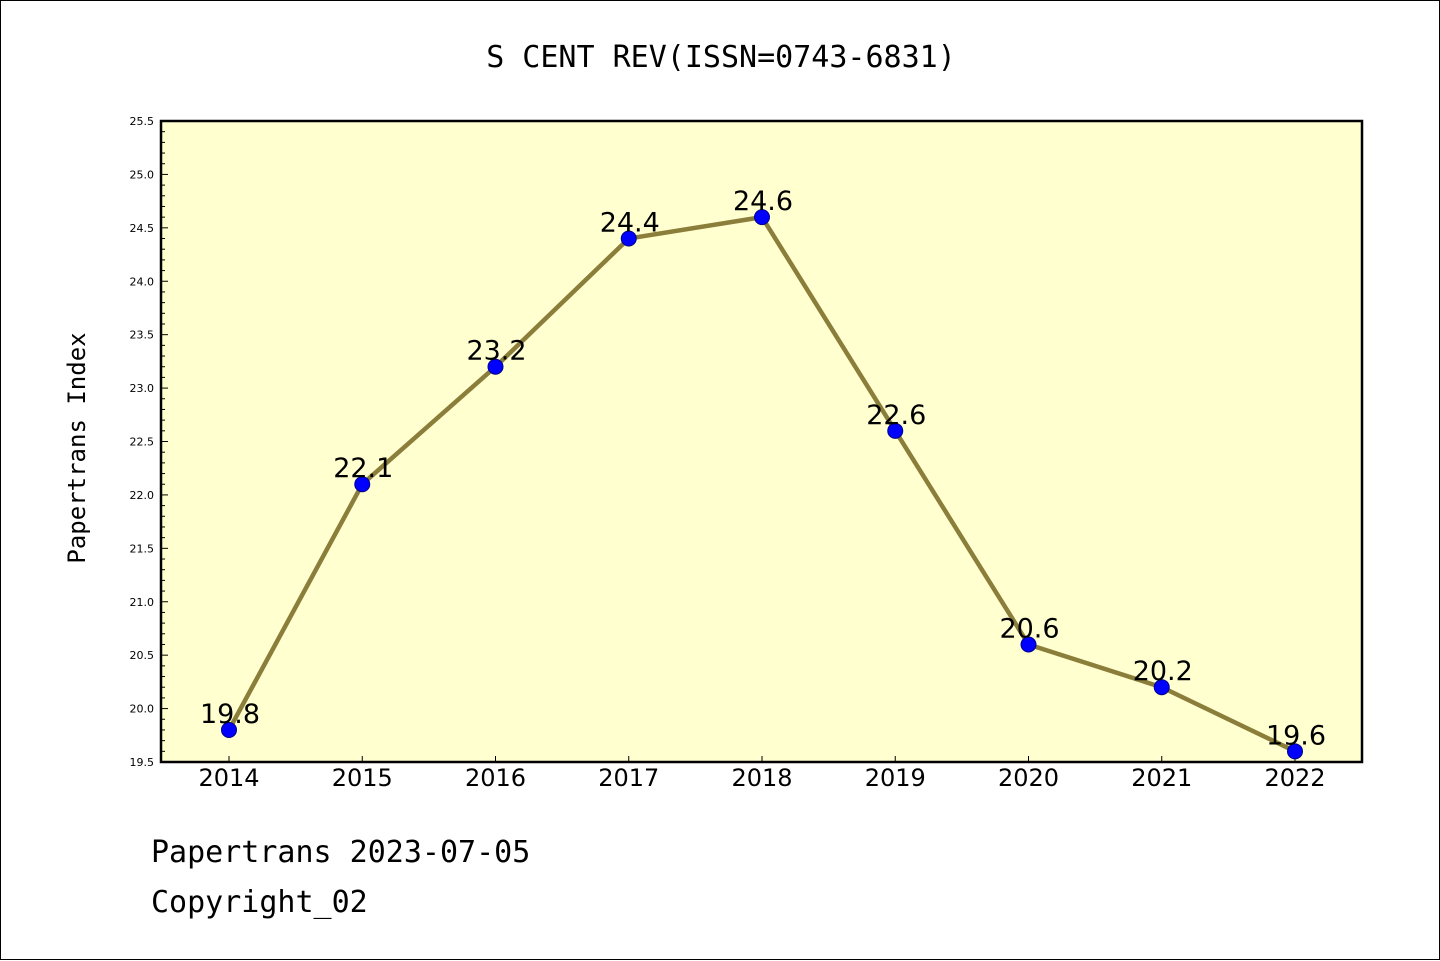  I want to click on x-tick-label: 2016, so click(495, 778).